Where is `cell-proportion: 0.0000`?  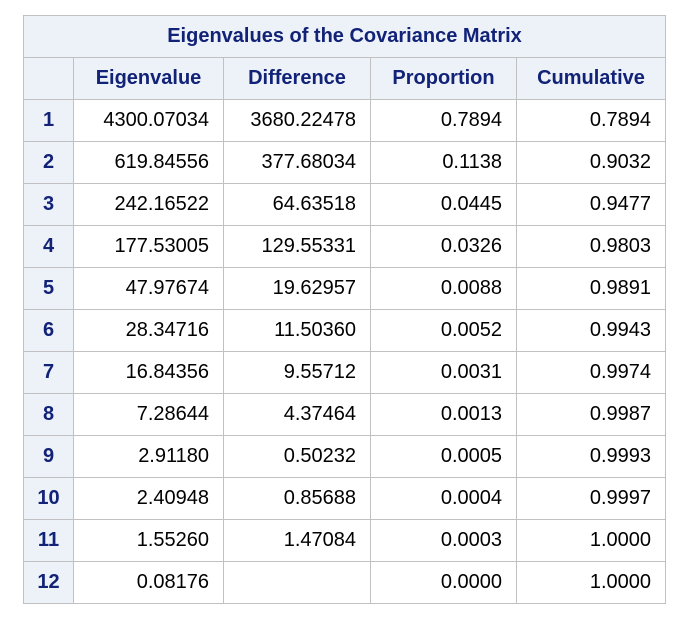 cell-proportion: 0.0000 is located at coordinates (443, 582).